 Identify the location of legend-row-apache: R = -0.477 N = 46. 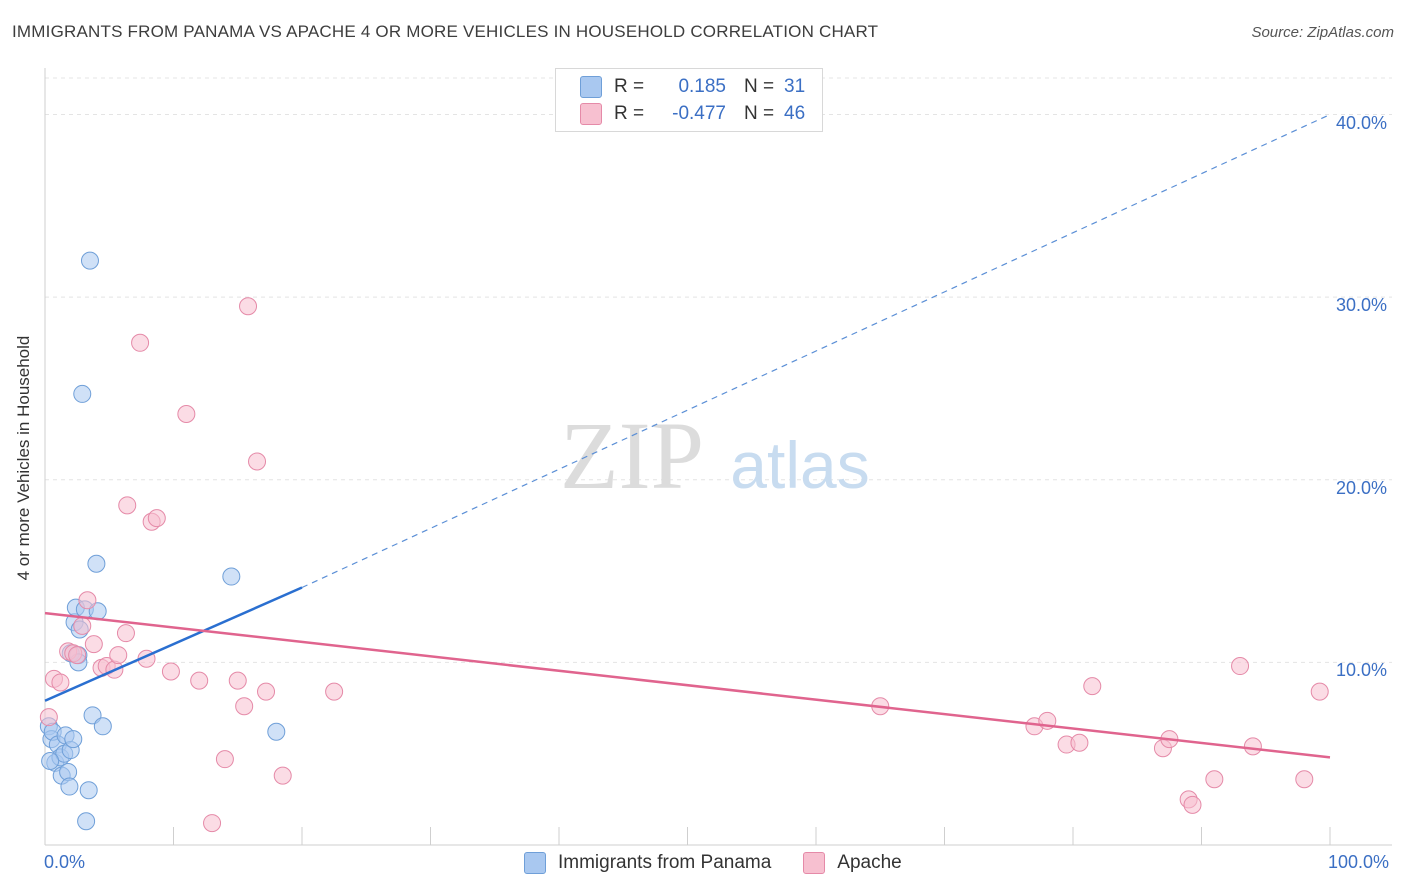
(702, 114).